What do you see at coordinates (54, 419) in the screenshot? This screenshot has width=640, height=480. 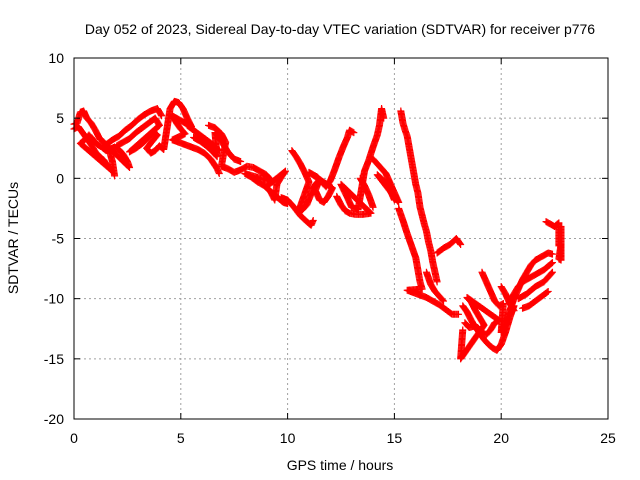 I see `y-tick-label: -20` at bounding box center [54, 419].